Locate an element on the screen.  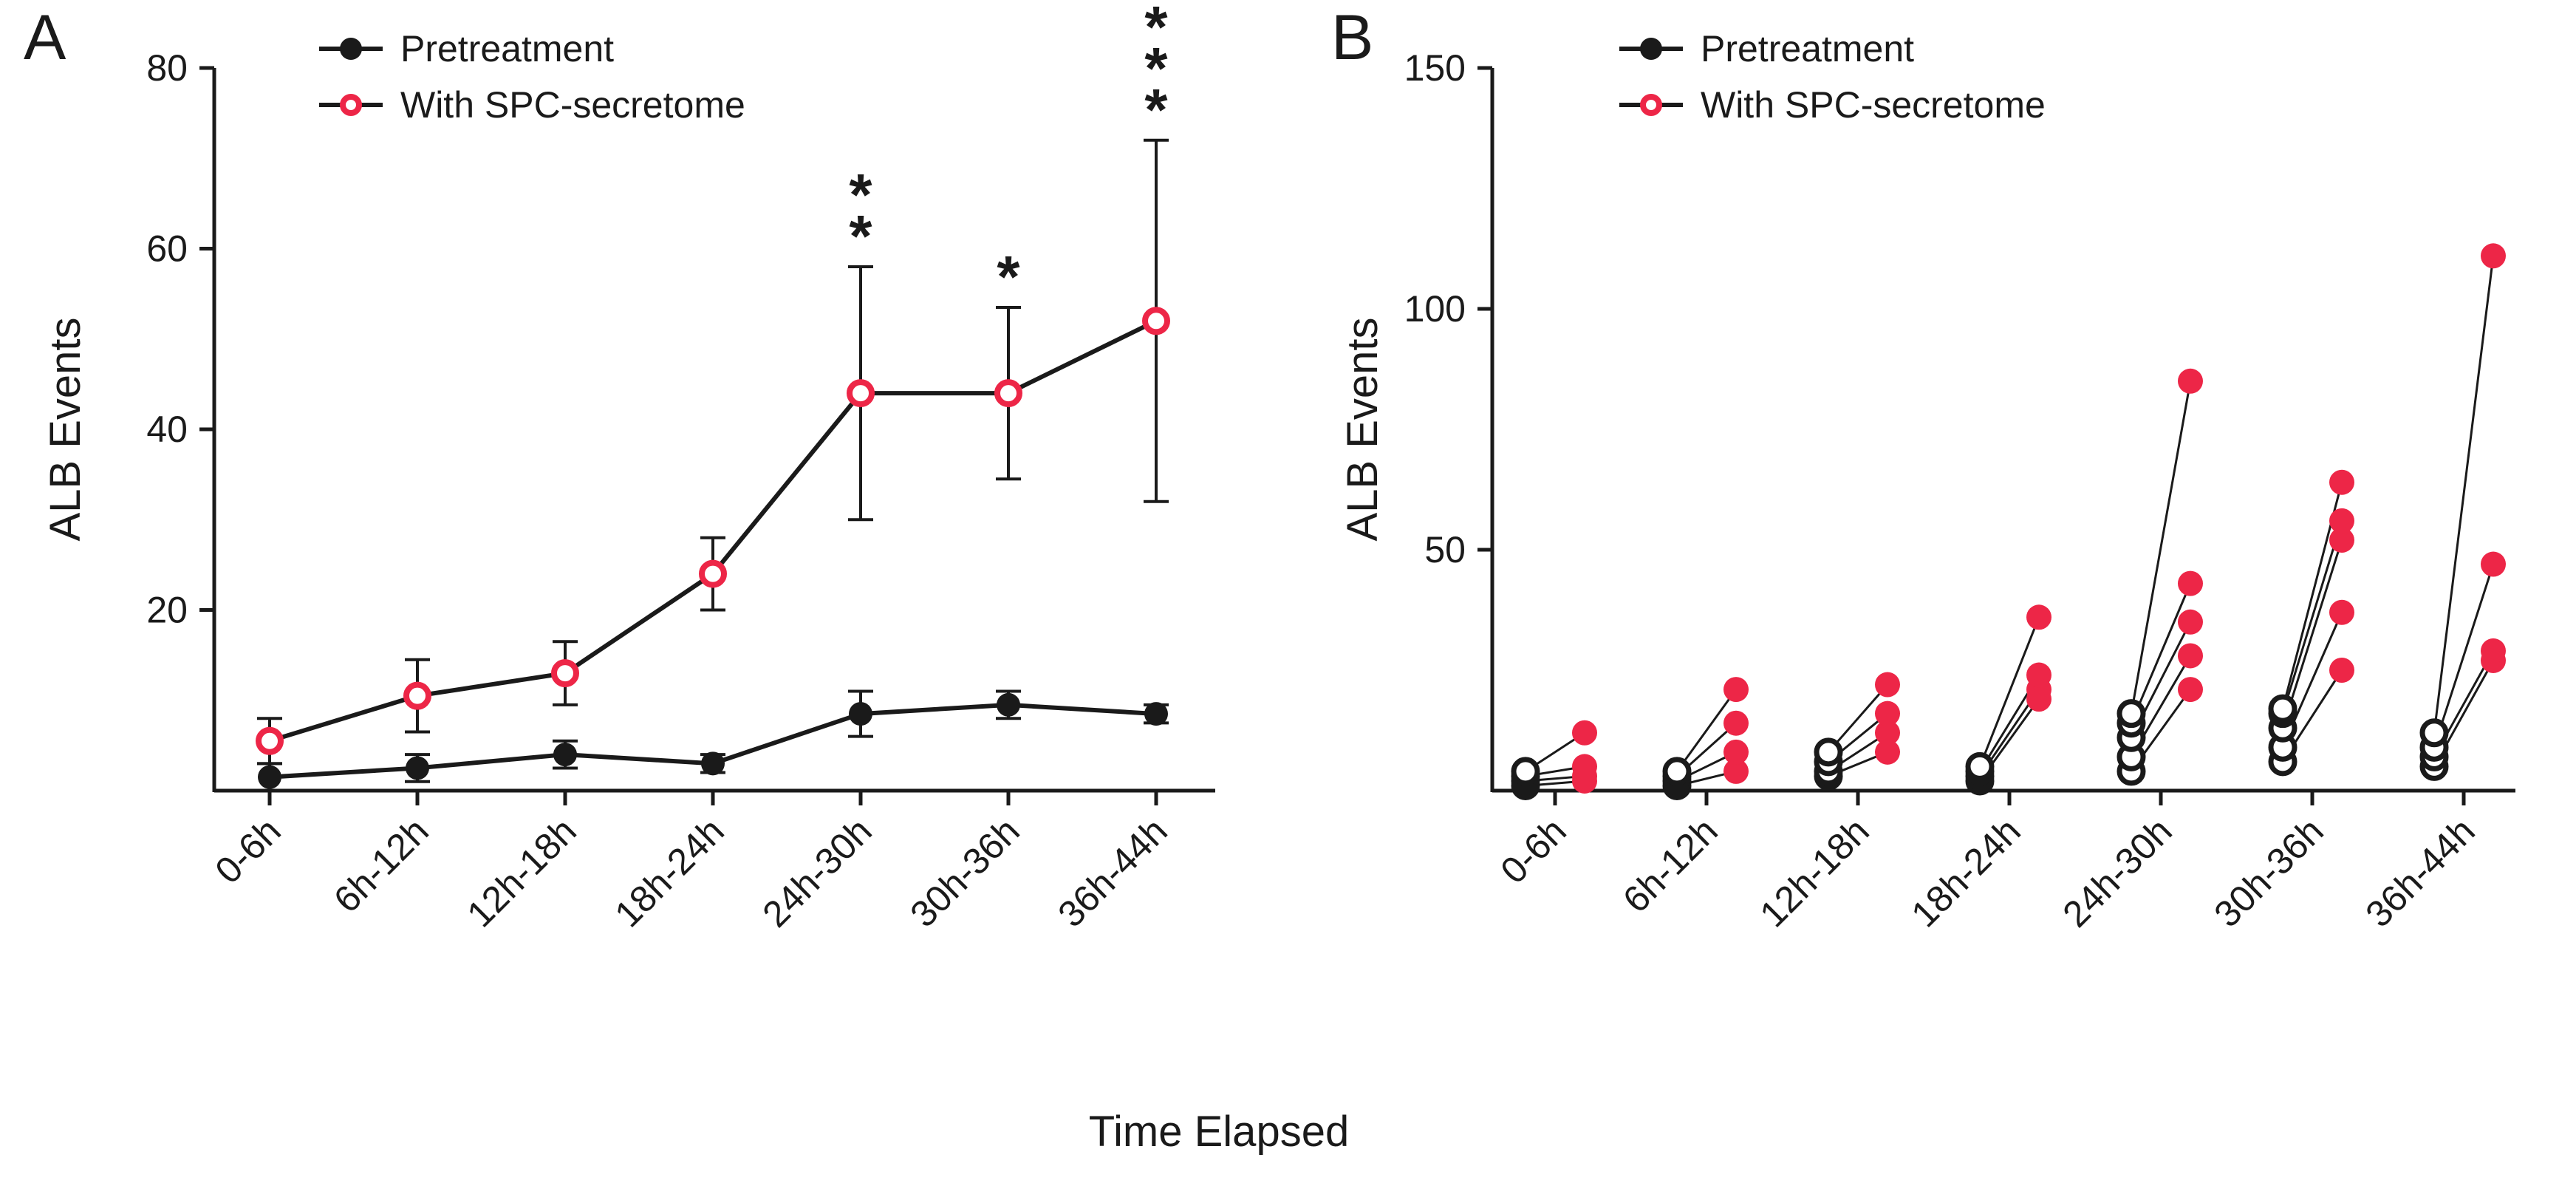
x-axis-label: Time Elapsed is located at coordinates (1219, 1132).